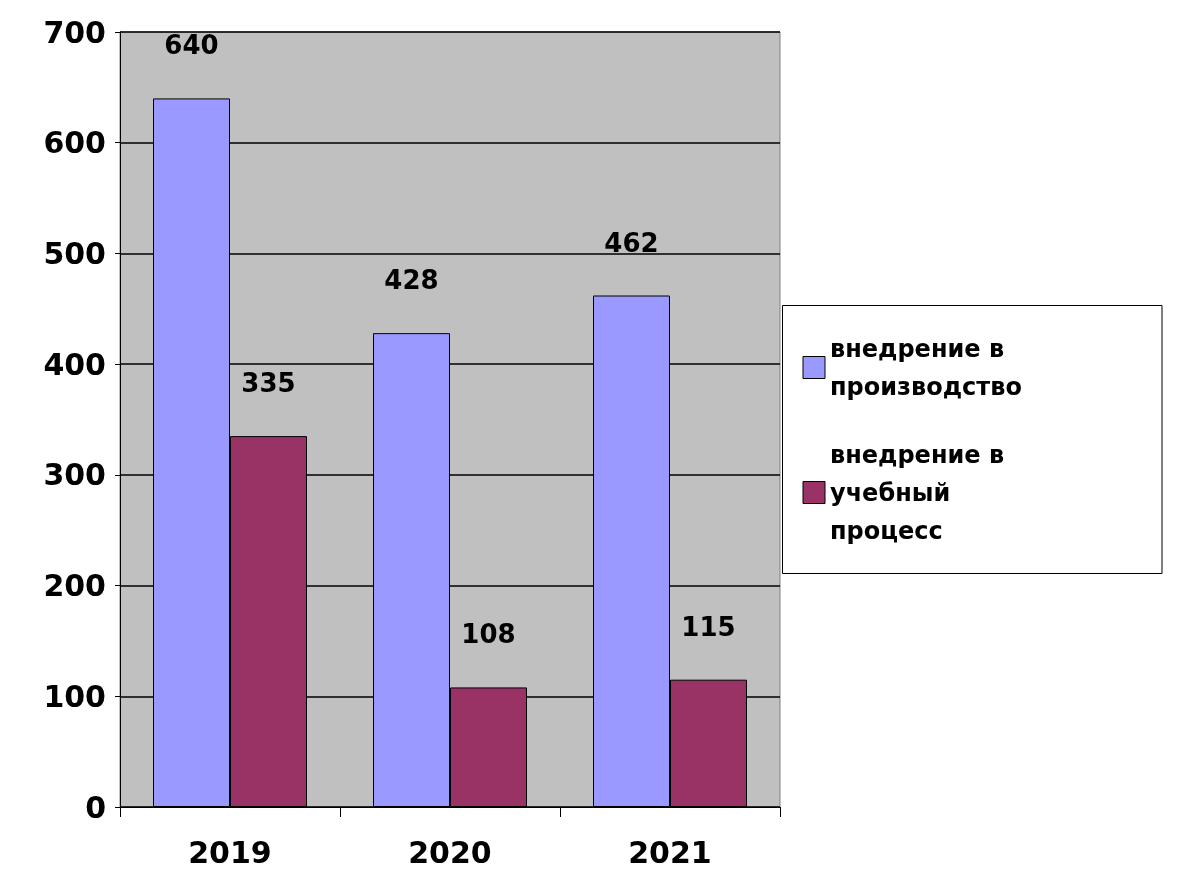 This screenshot has width=1180, height=879. What do you see at coordinates (95, 807) in the screenshot?
I see `y-tick-label: 0` at bounding box center [95, 807].